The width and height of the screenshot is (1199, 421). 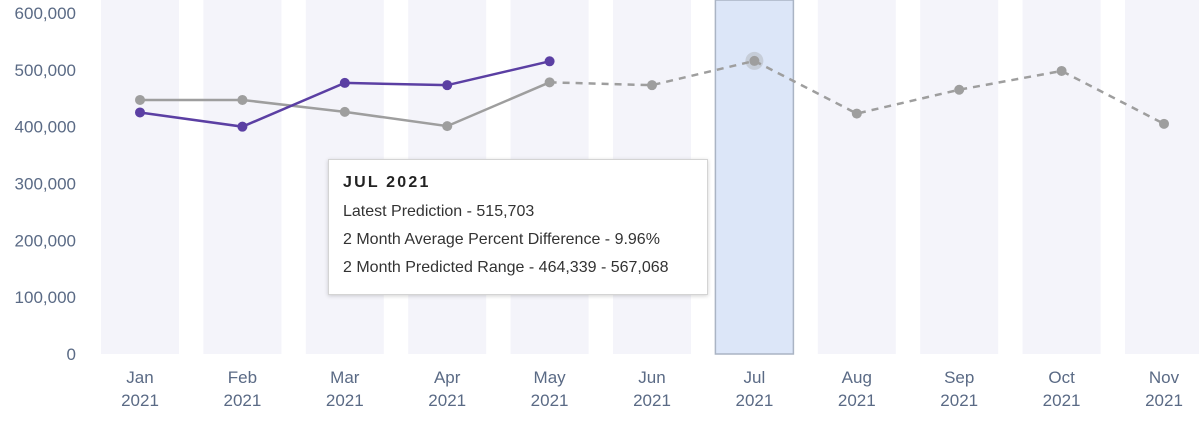 What do you see at coordinates (857, 377) in the screenshot?
I see `x-tick-label-month: Aug` at bounding box center [857, 377].